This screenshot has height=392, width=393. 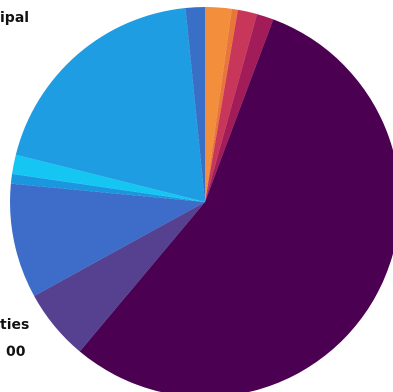 What do you see at coordinates (16, 352) in the screenshot?
I see `slice-label-amount: 00` at bounding box center [16, 352].